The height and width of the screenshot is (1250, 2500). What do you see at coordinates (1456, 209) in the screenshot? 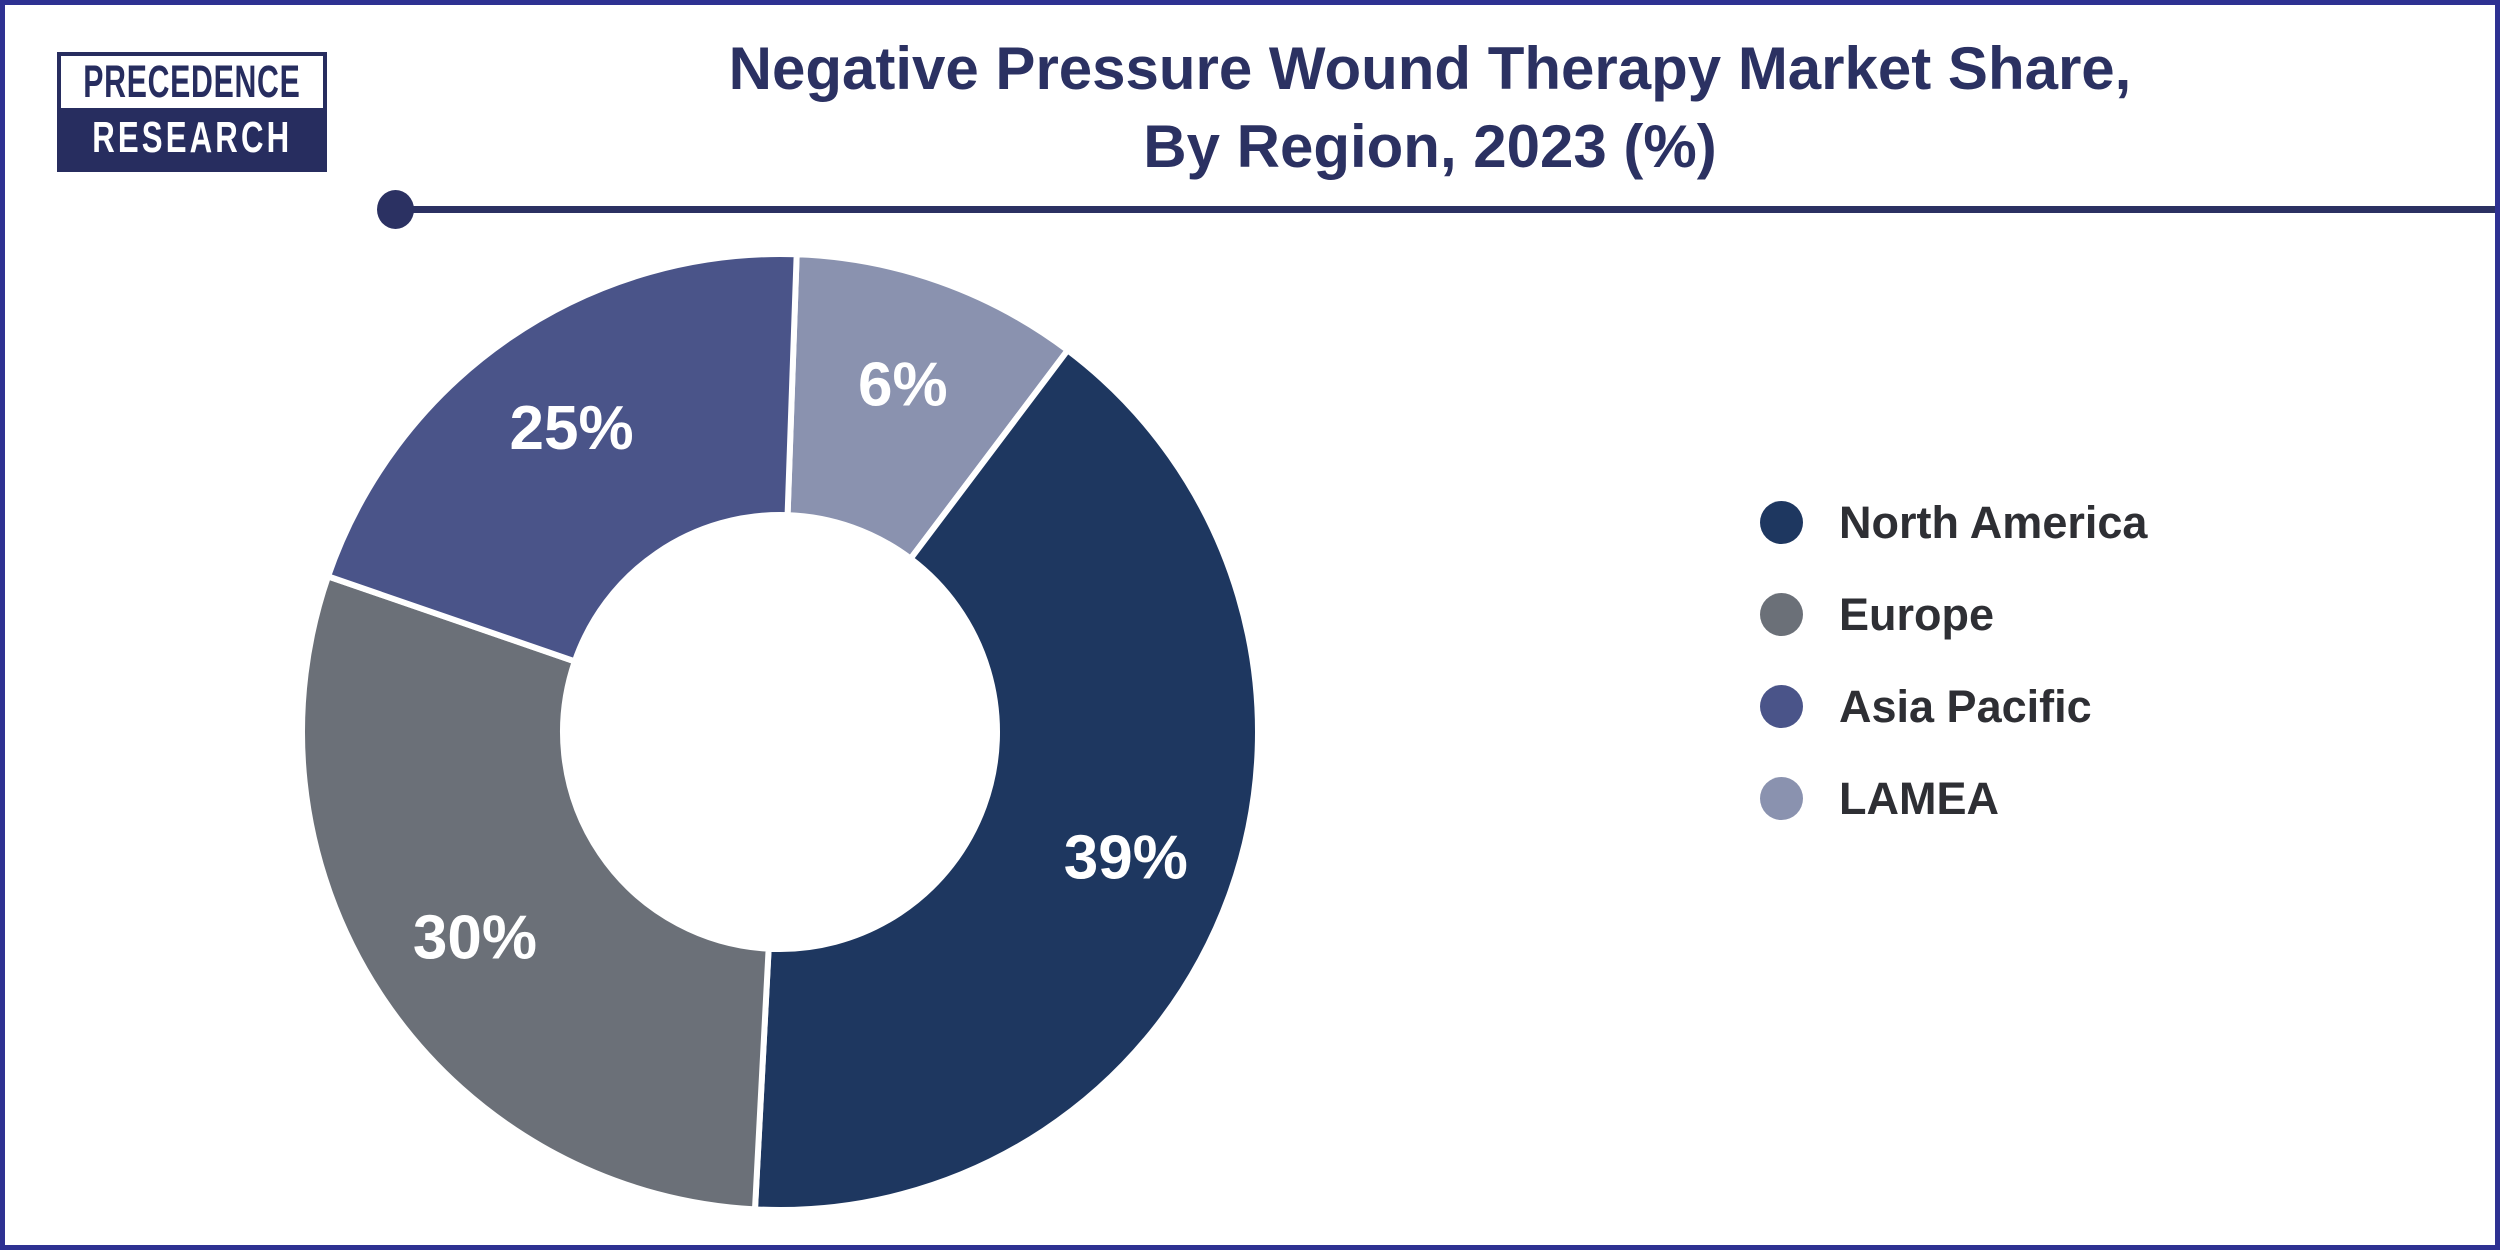
I see `header-rule-line` at bounding box center [1456, 209].